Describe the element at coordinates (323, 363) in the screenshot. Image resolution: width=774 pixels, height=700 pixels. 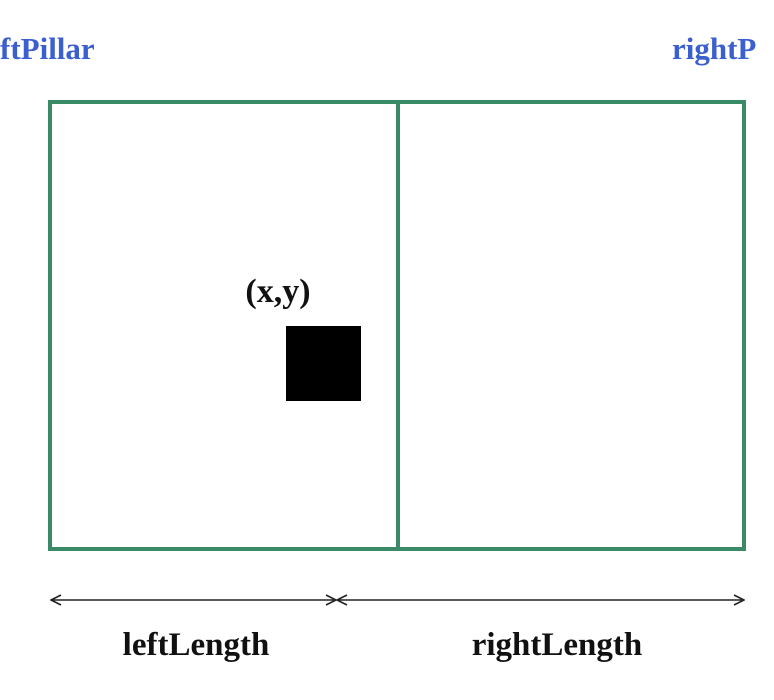
I see `point-marker` at that location.